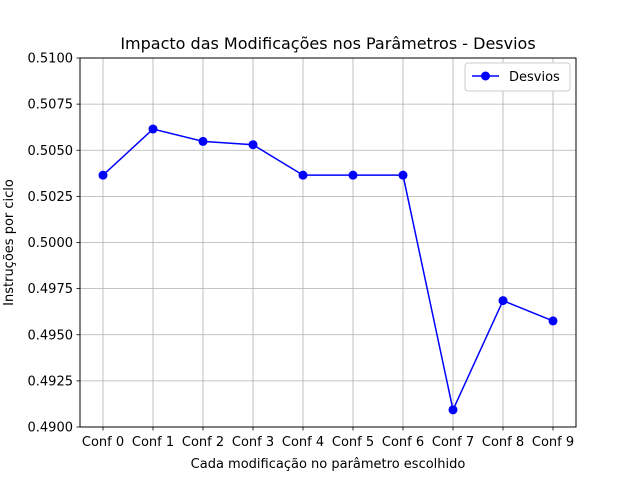 The width and height of the screenshot is (640, 484). I want to click on y-tick-label: 0.4975, so click(51, 289).